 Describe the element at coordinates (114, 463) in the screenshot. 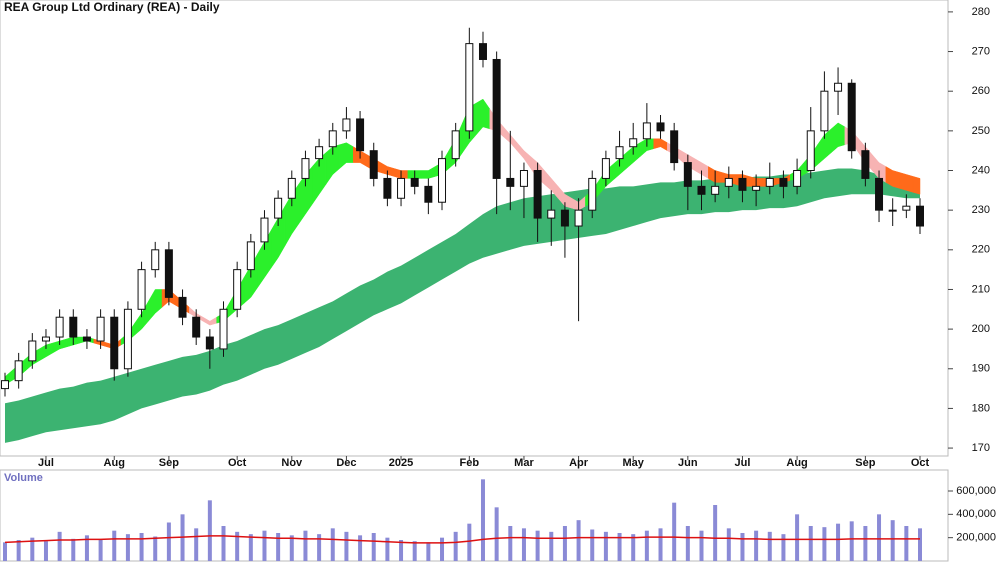

I see `x-tick-label: Aug` at that location.